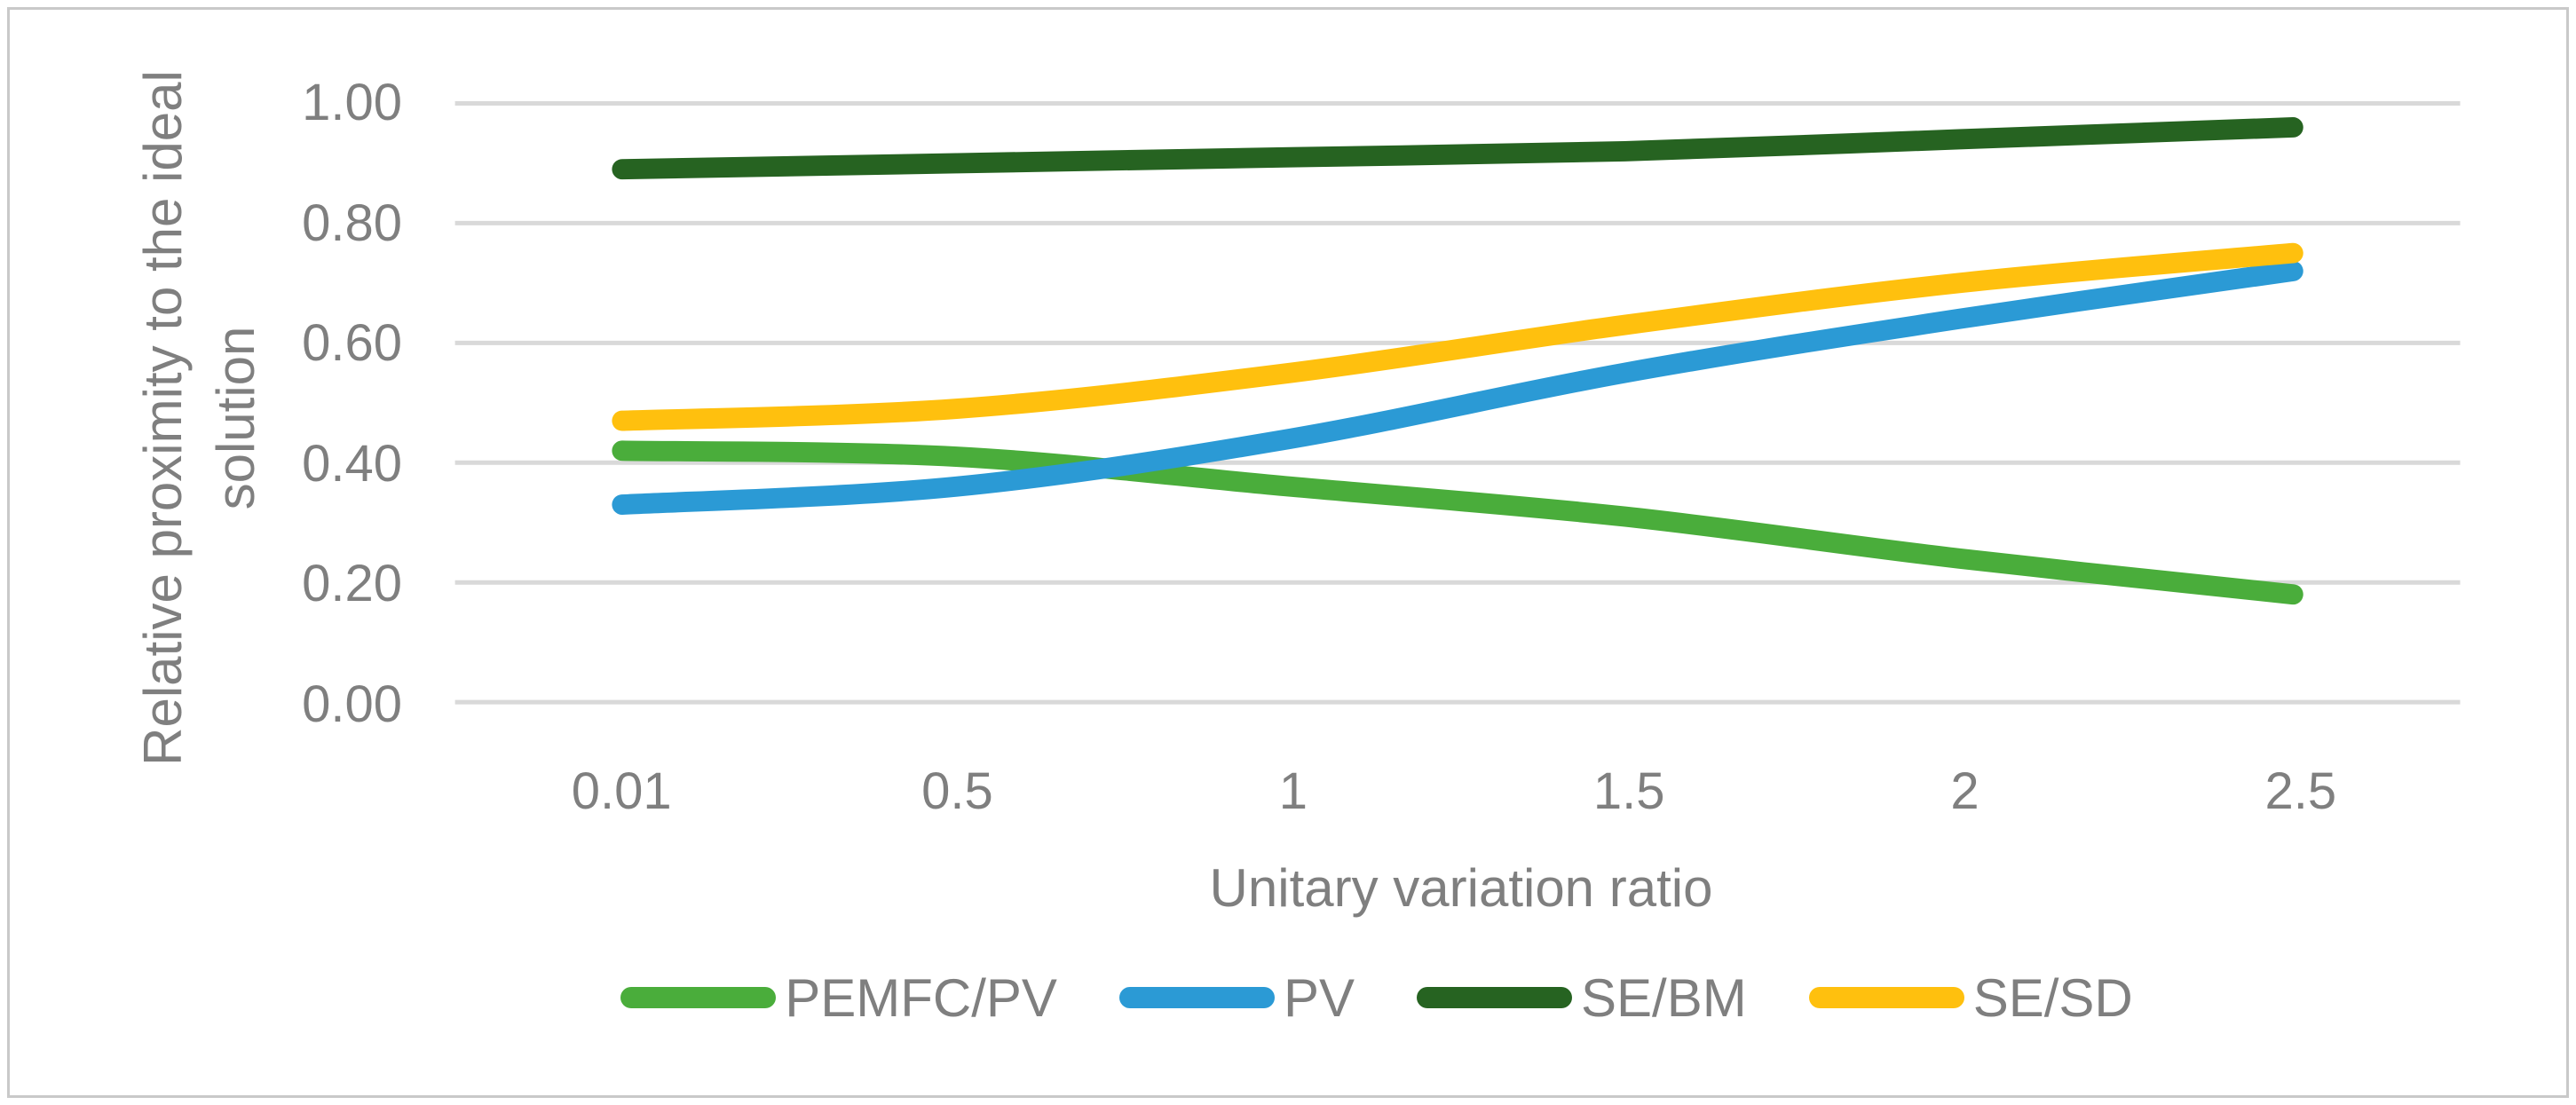 The height and width of the screenshot is (1105, 2576). What do you see at coordinates (1319, 997) in the screenshot?
I see `legend-label: PV` at bounding box center [1319, 997].